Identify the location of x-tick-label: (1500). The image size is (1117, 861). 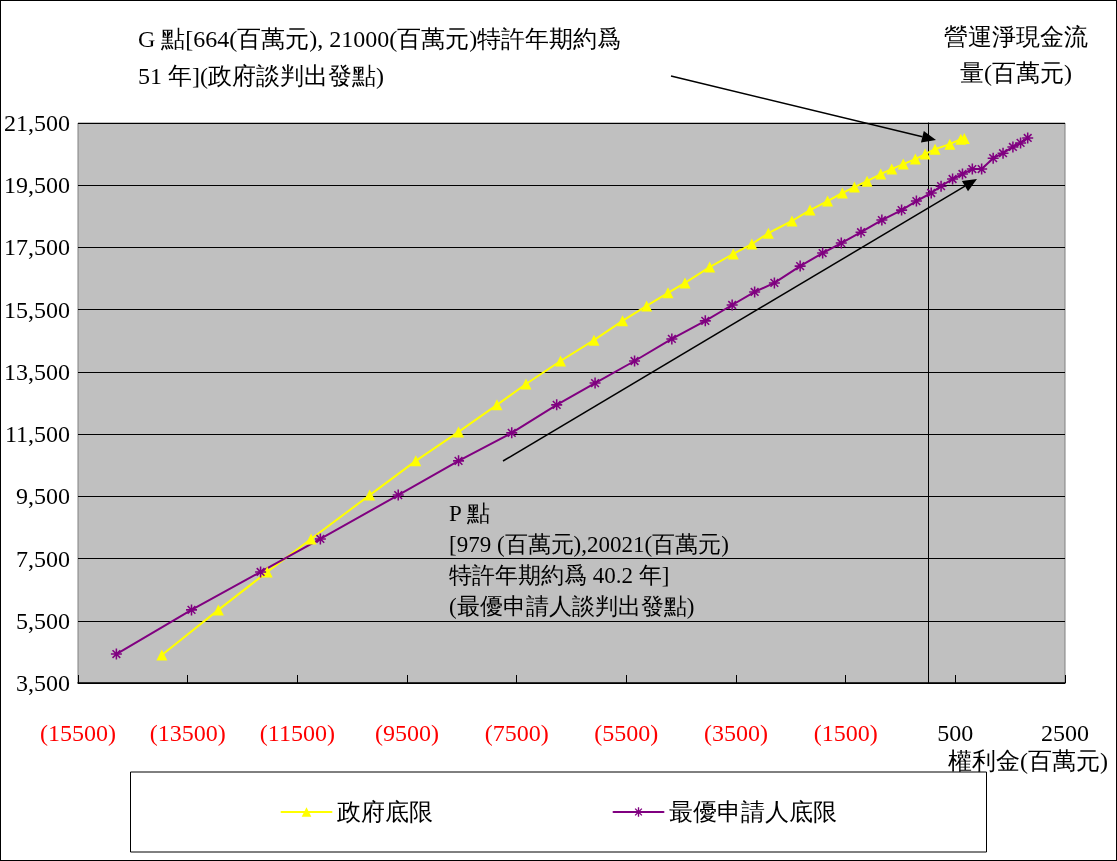
(845, 733).